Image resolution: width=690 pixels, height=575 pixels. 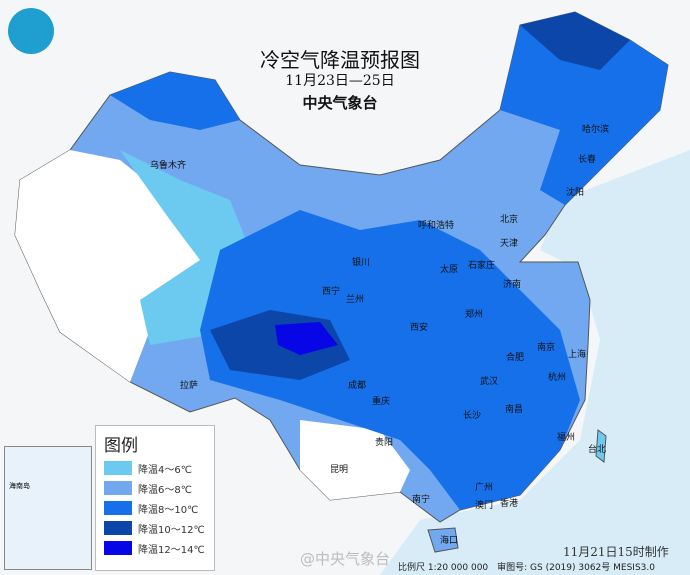 I want to click on map-title: 冷空气降温预报图, so click(x=340, y=60).